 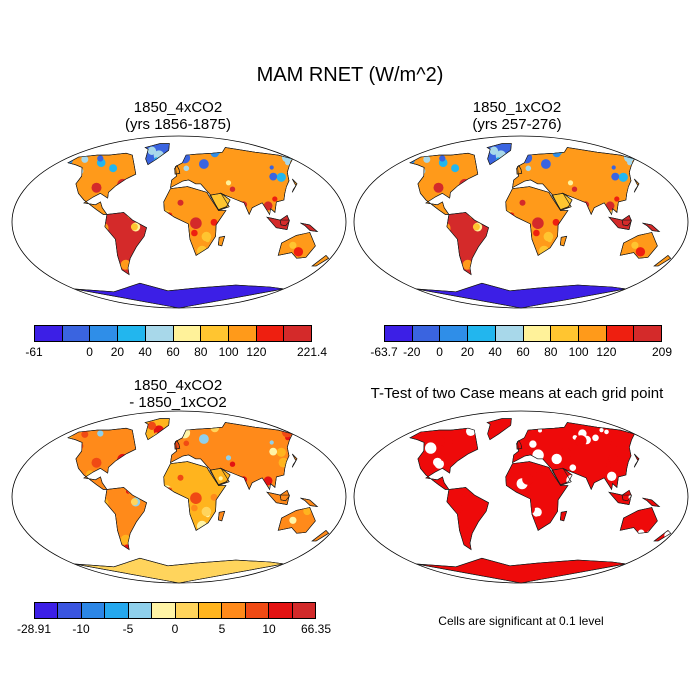 What do you see at coordinates (117, 352) in the screenshot?
I see `colorbar-tick-label: 20` at bounding box center [117, 352].